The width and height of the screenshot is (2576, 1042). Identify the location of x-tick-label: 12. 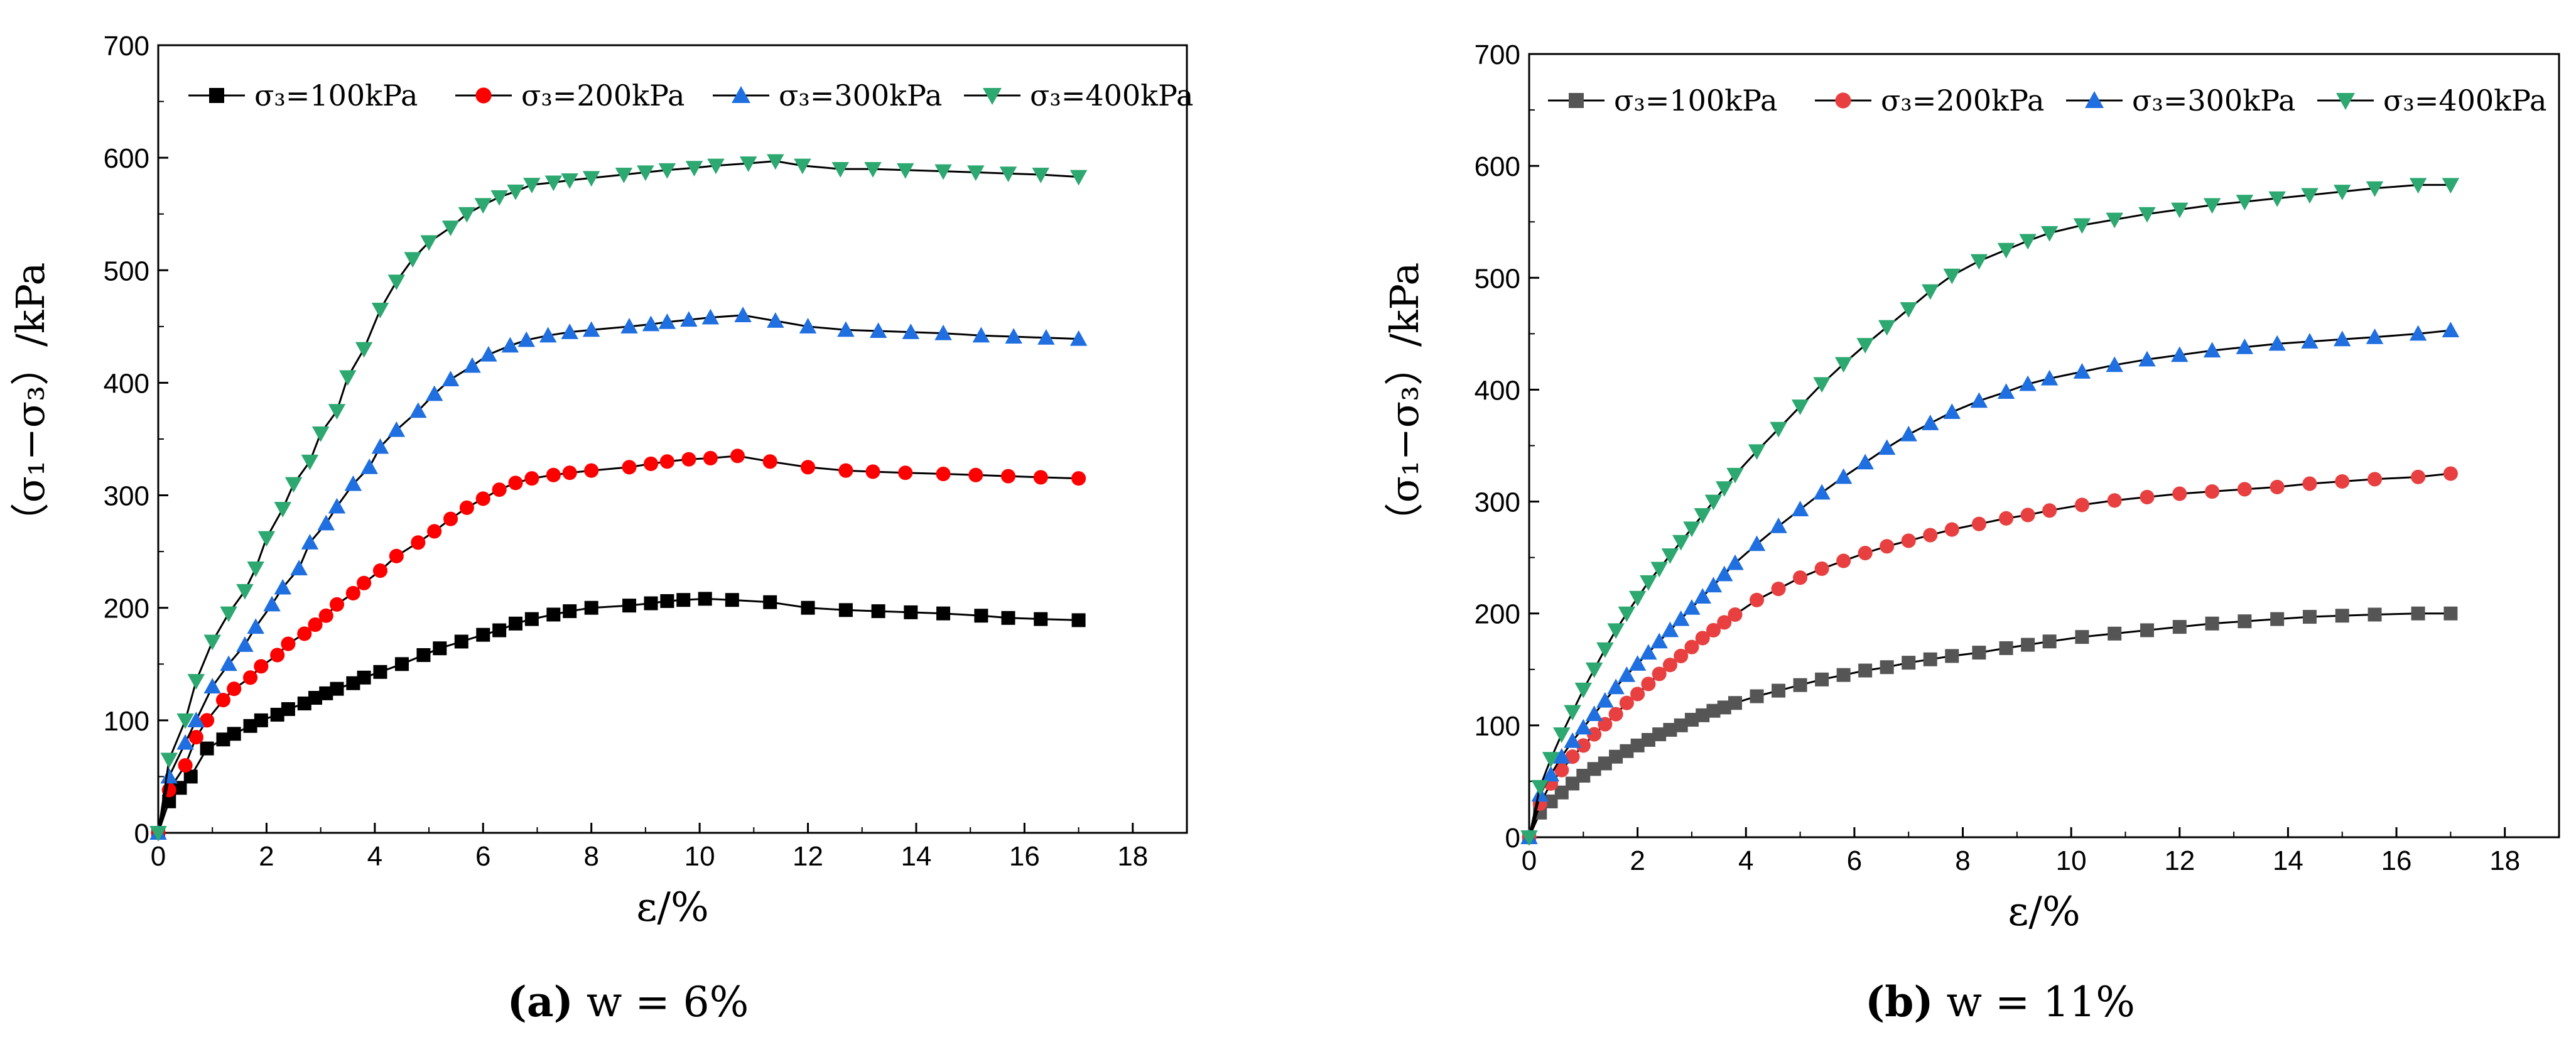
(2179, 860).